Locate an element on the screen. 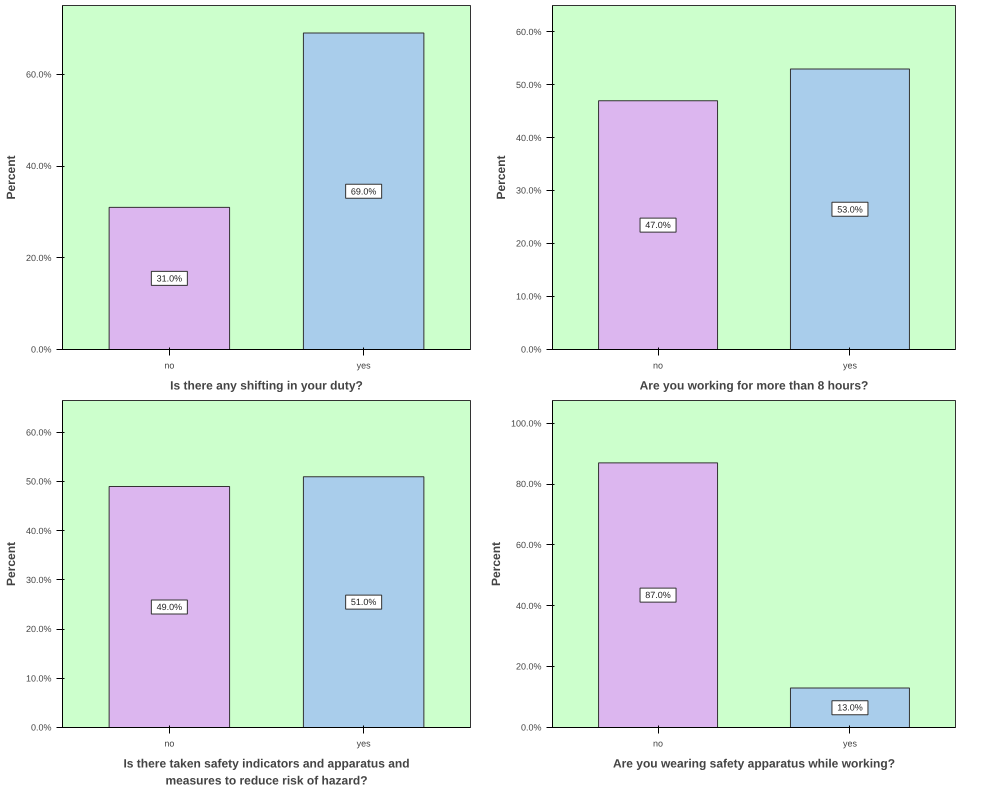  data-label: 49.0% is located at coordinates (169, 607).